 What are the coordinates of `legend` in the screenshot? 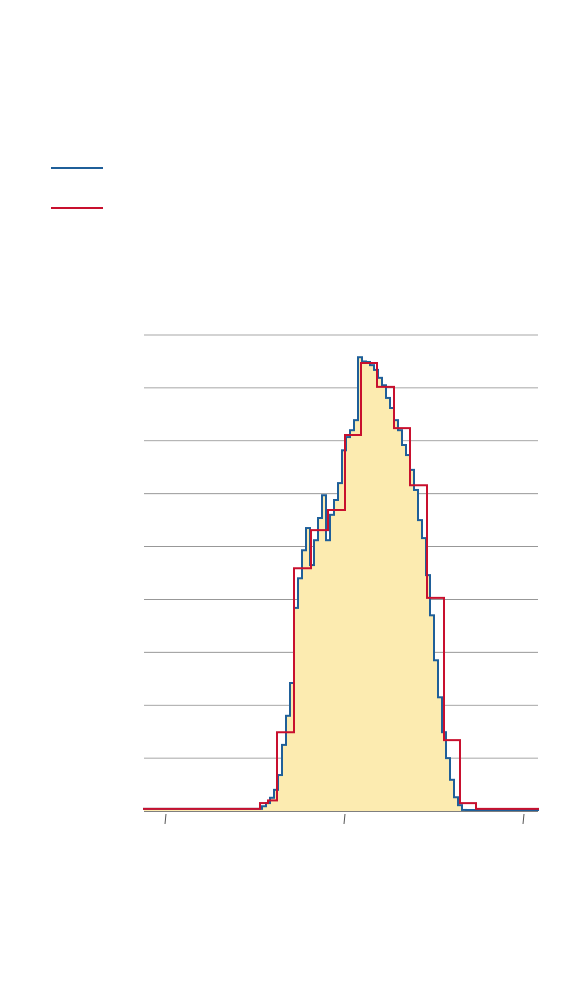 It's located at (77, 188).